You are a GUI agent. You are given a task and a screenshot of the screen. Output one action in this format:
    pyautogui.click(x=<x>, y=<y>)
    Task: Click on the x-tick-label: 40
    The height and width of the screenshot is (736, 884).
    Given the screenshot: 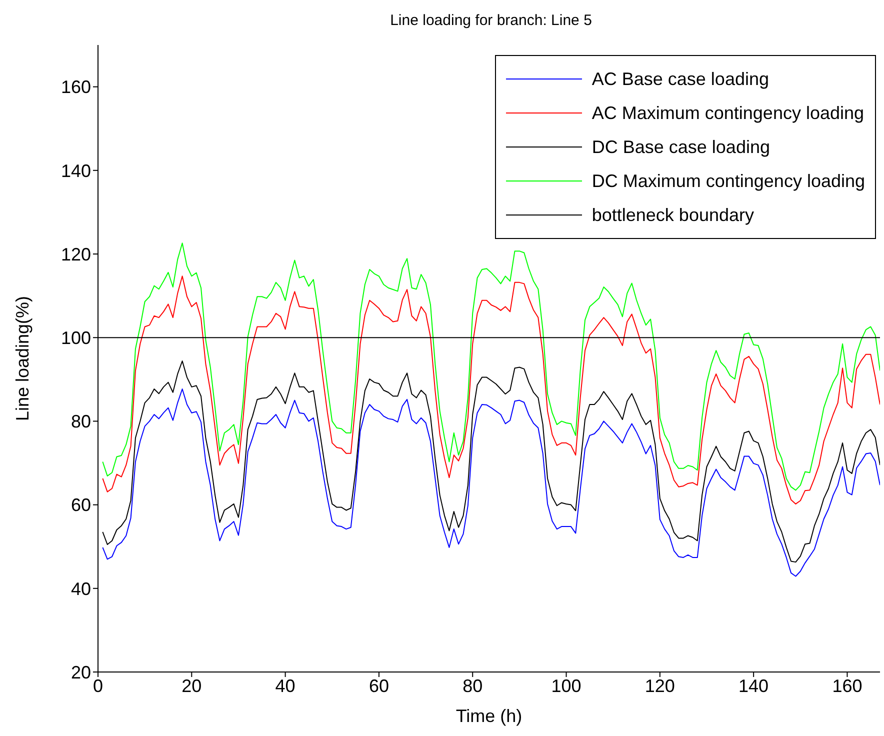 What is the action you would take?
    pyautogui.click(x=285, y=686)
    